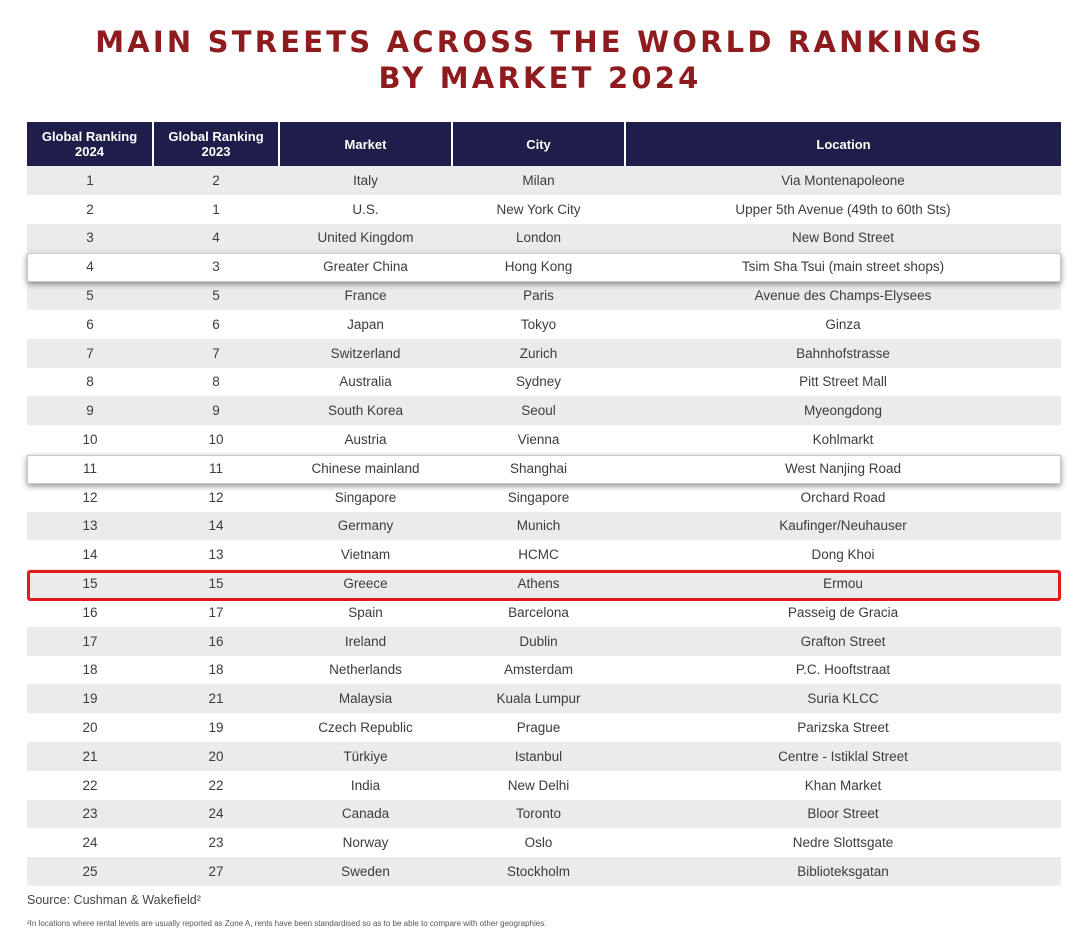  I want to click on cell-location: Nedre Slottsgate, so click(843, 843).